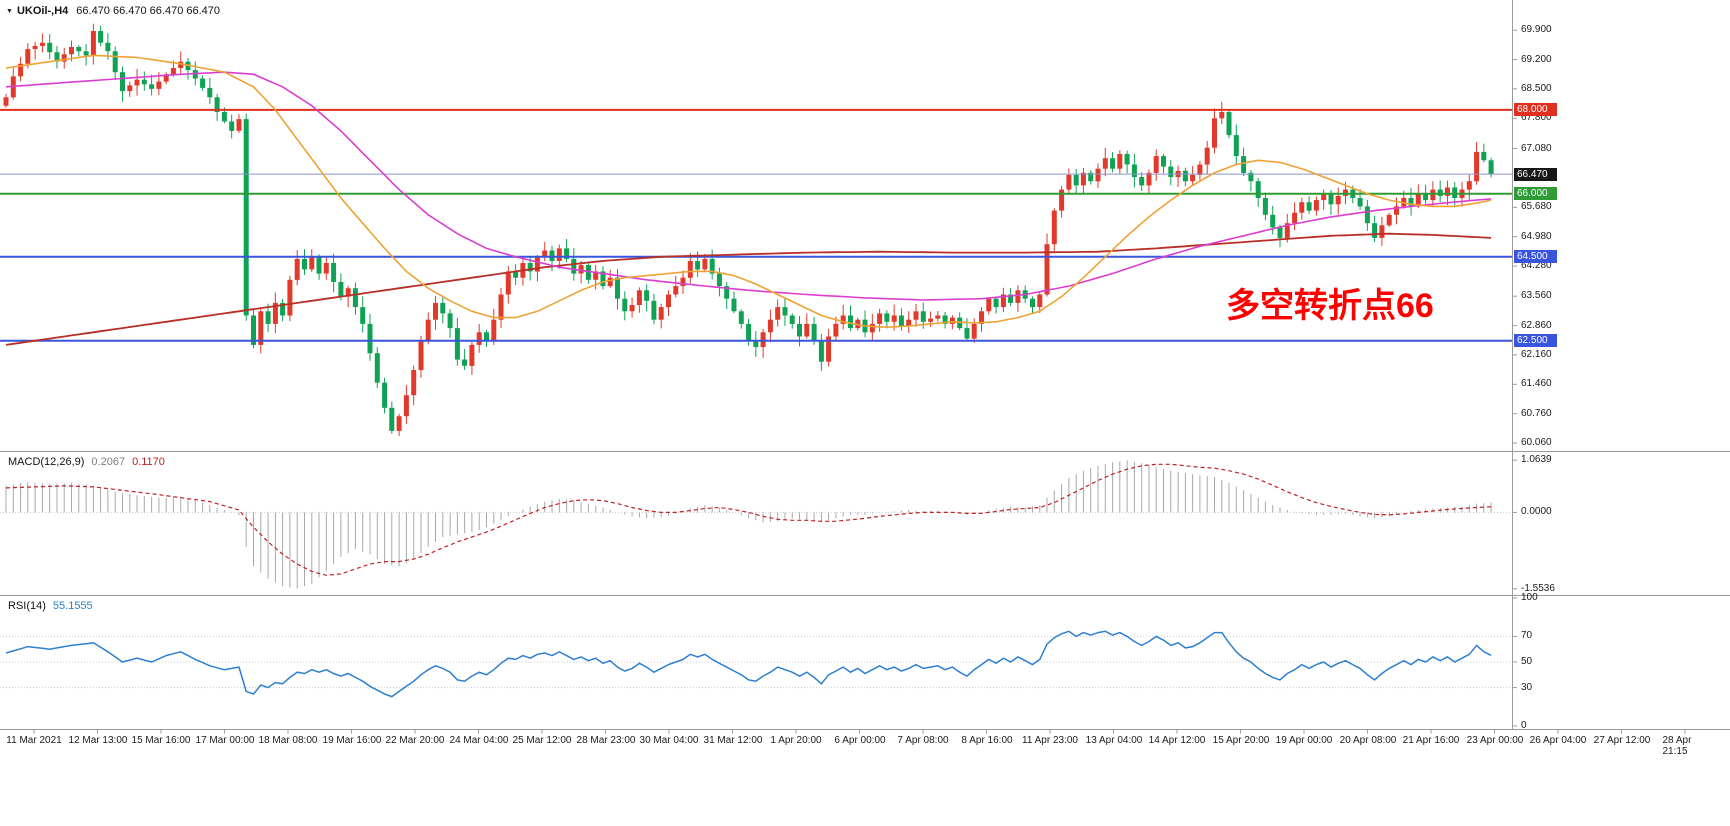  Describe the element at coordinates (1536, 206) in the screenshot. I see `price-scale-label: 65.680` at that location.